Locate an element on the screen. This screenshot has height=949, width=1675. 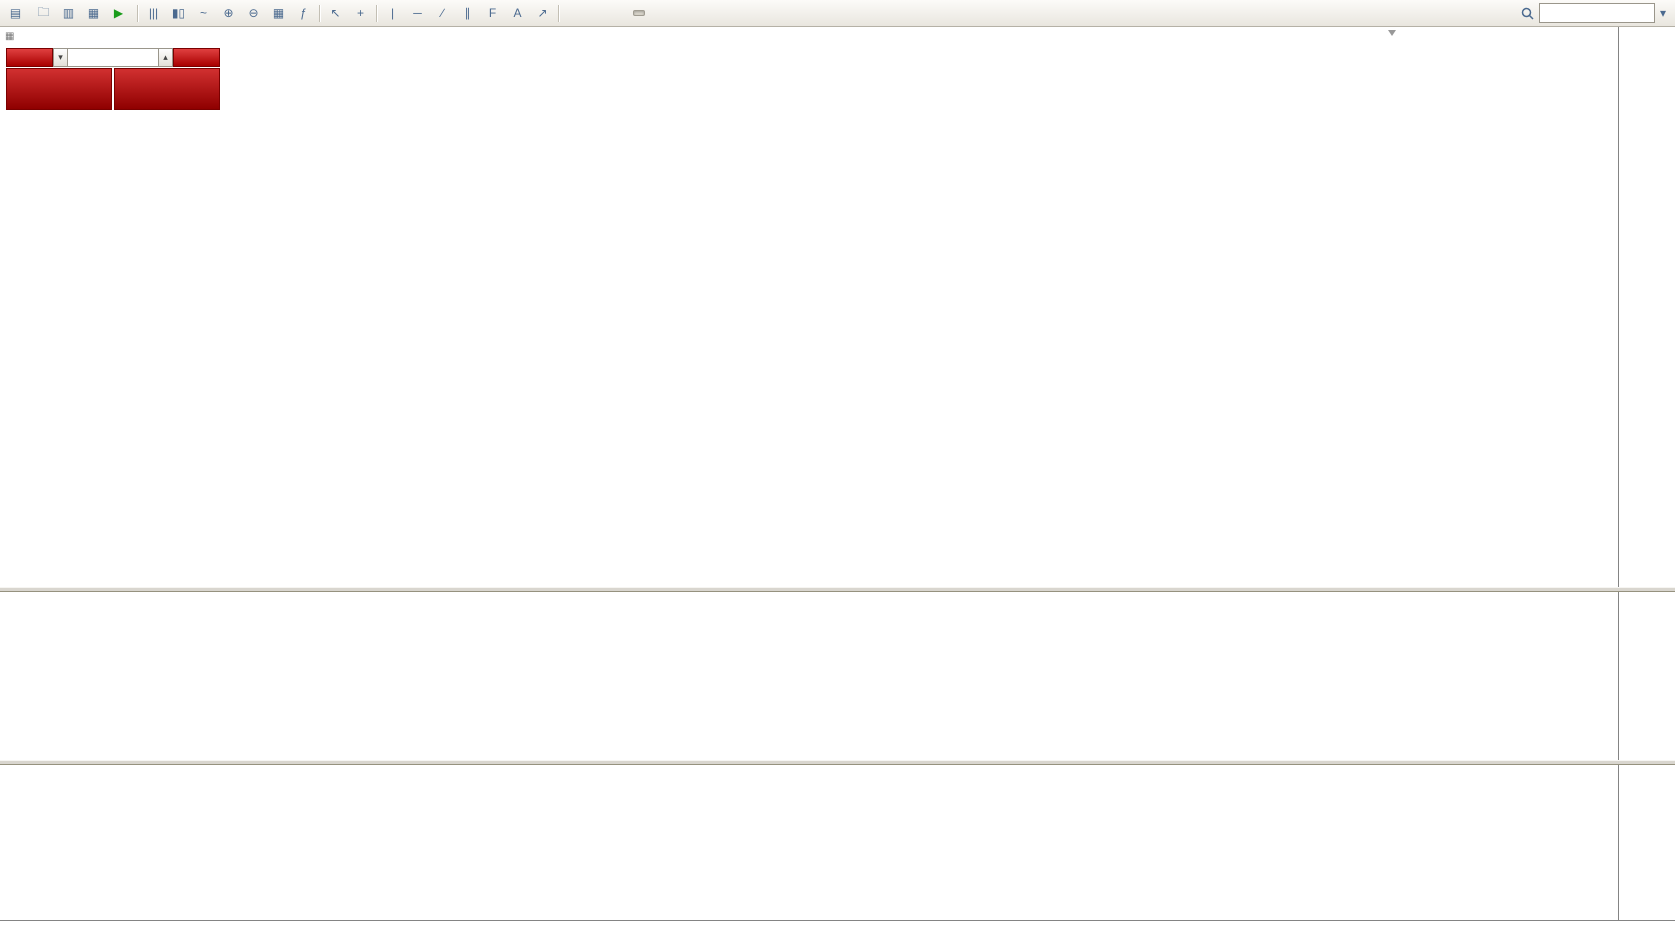
new-order-button: ▤ is located at coordinates (17, 13).